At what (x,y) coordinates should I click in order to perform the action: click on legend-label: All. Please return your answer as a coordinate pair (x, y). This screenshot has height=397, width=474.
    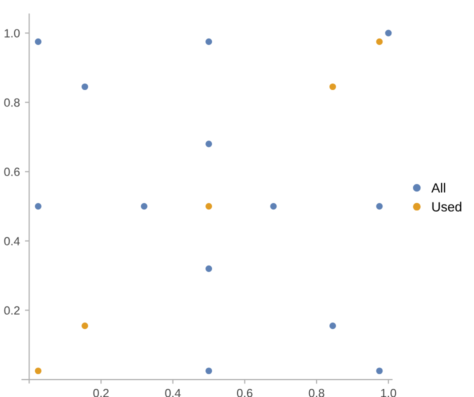
    Looking at the image, I should click on (438, 187).